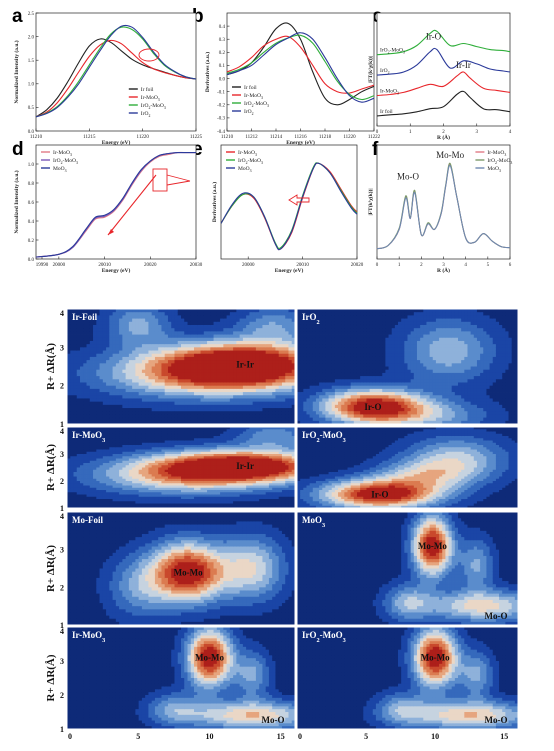 Image resolution: width=554 pixels, height=751 pixels. What do you see at coordinates (85, 317) in the screenshot?
I see `heatmap-title: Ir-Foil` at bounding box center [85, 317].